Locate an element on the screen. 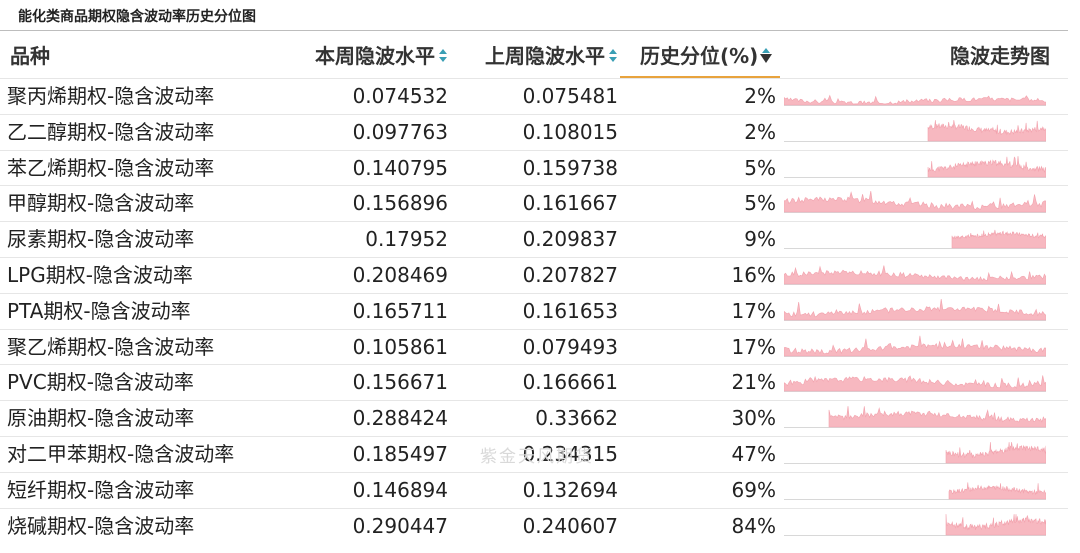 The image size is (1080, 553). row-percentile: 21% is located at coordinates (753, 382).